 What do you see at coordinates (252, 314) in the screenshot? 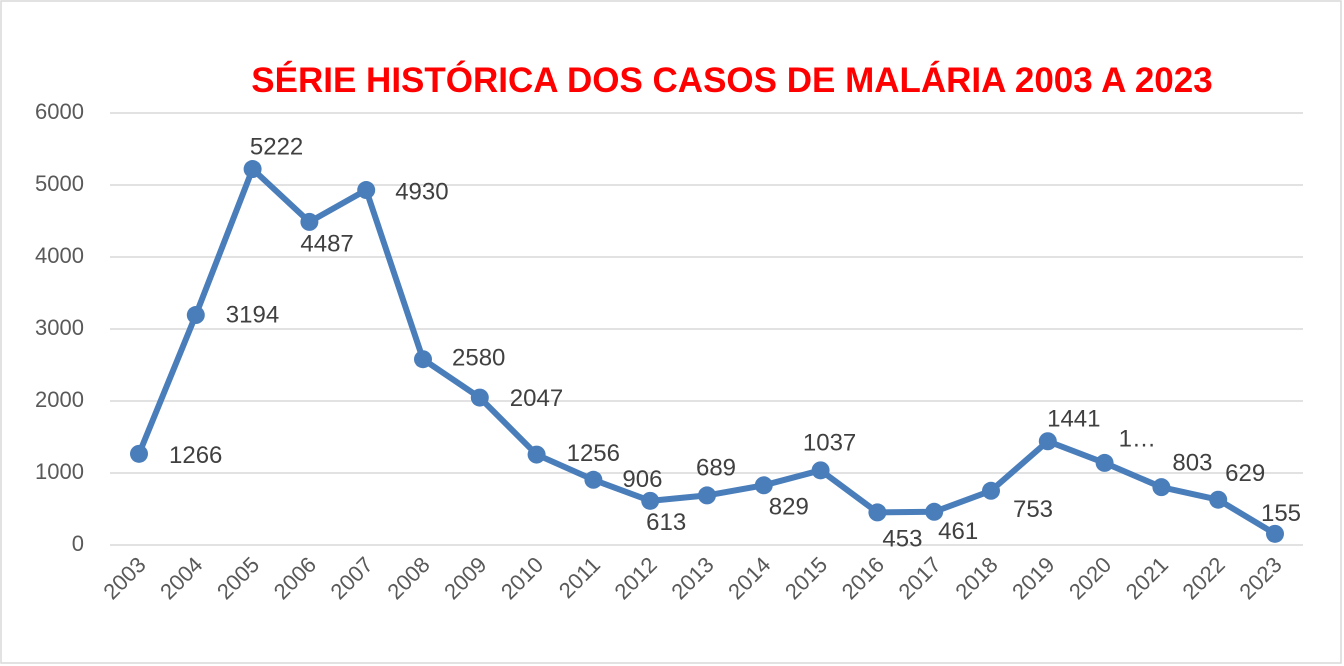
I see `data-label: 3194` at bounding box center [252, 314].